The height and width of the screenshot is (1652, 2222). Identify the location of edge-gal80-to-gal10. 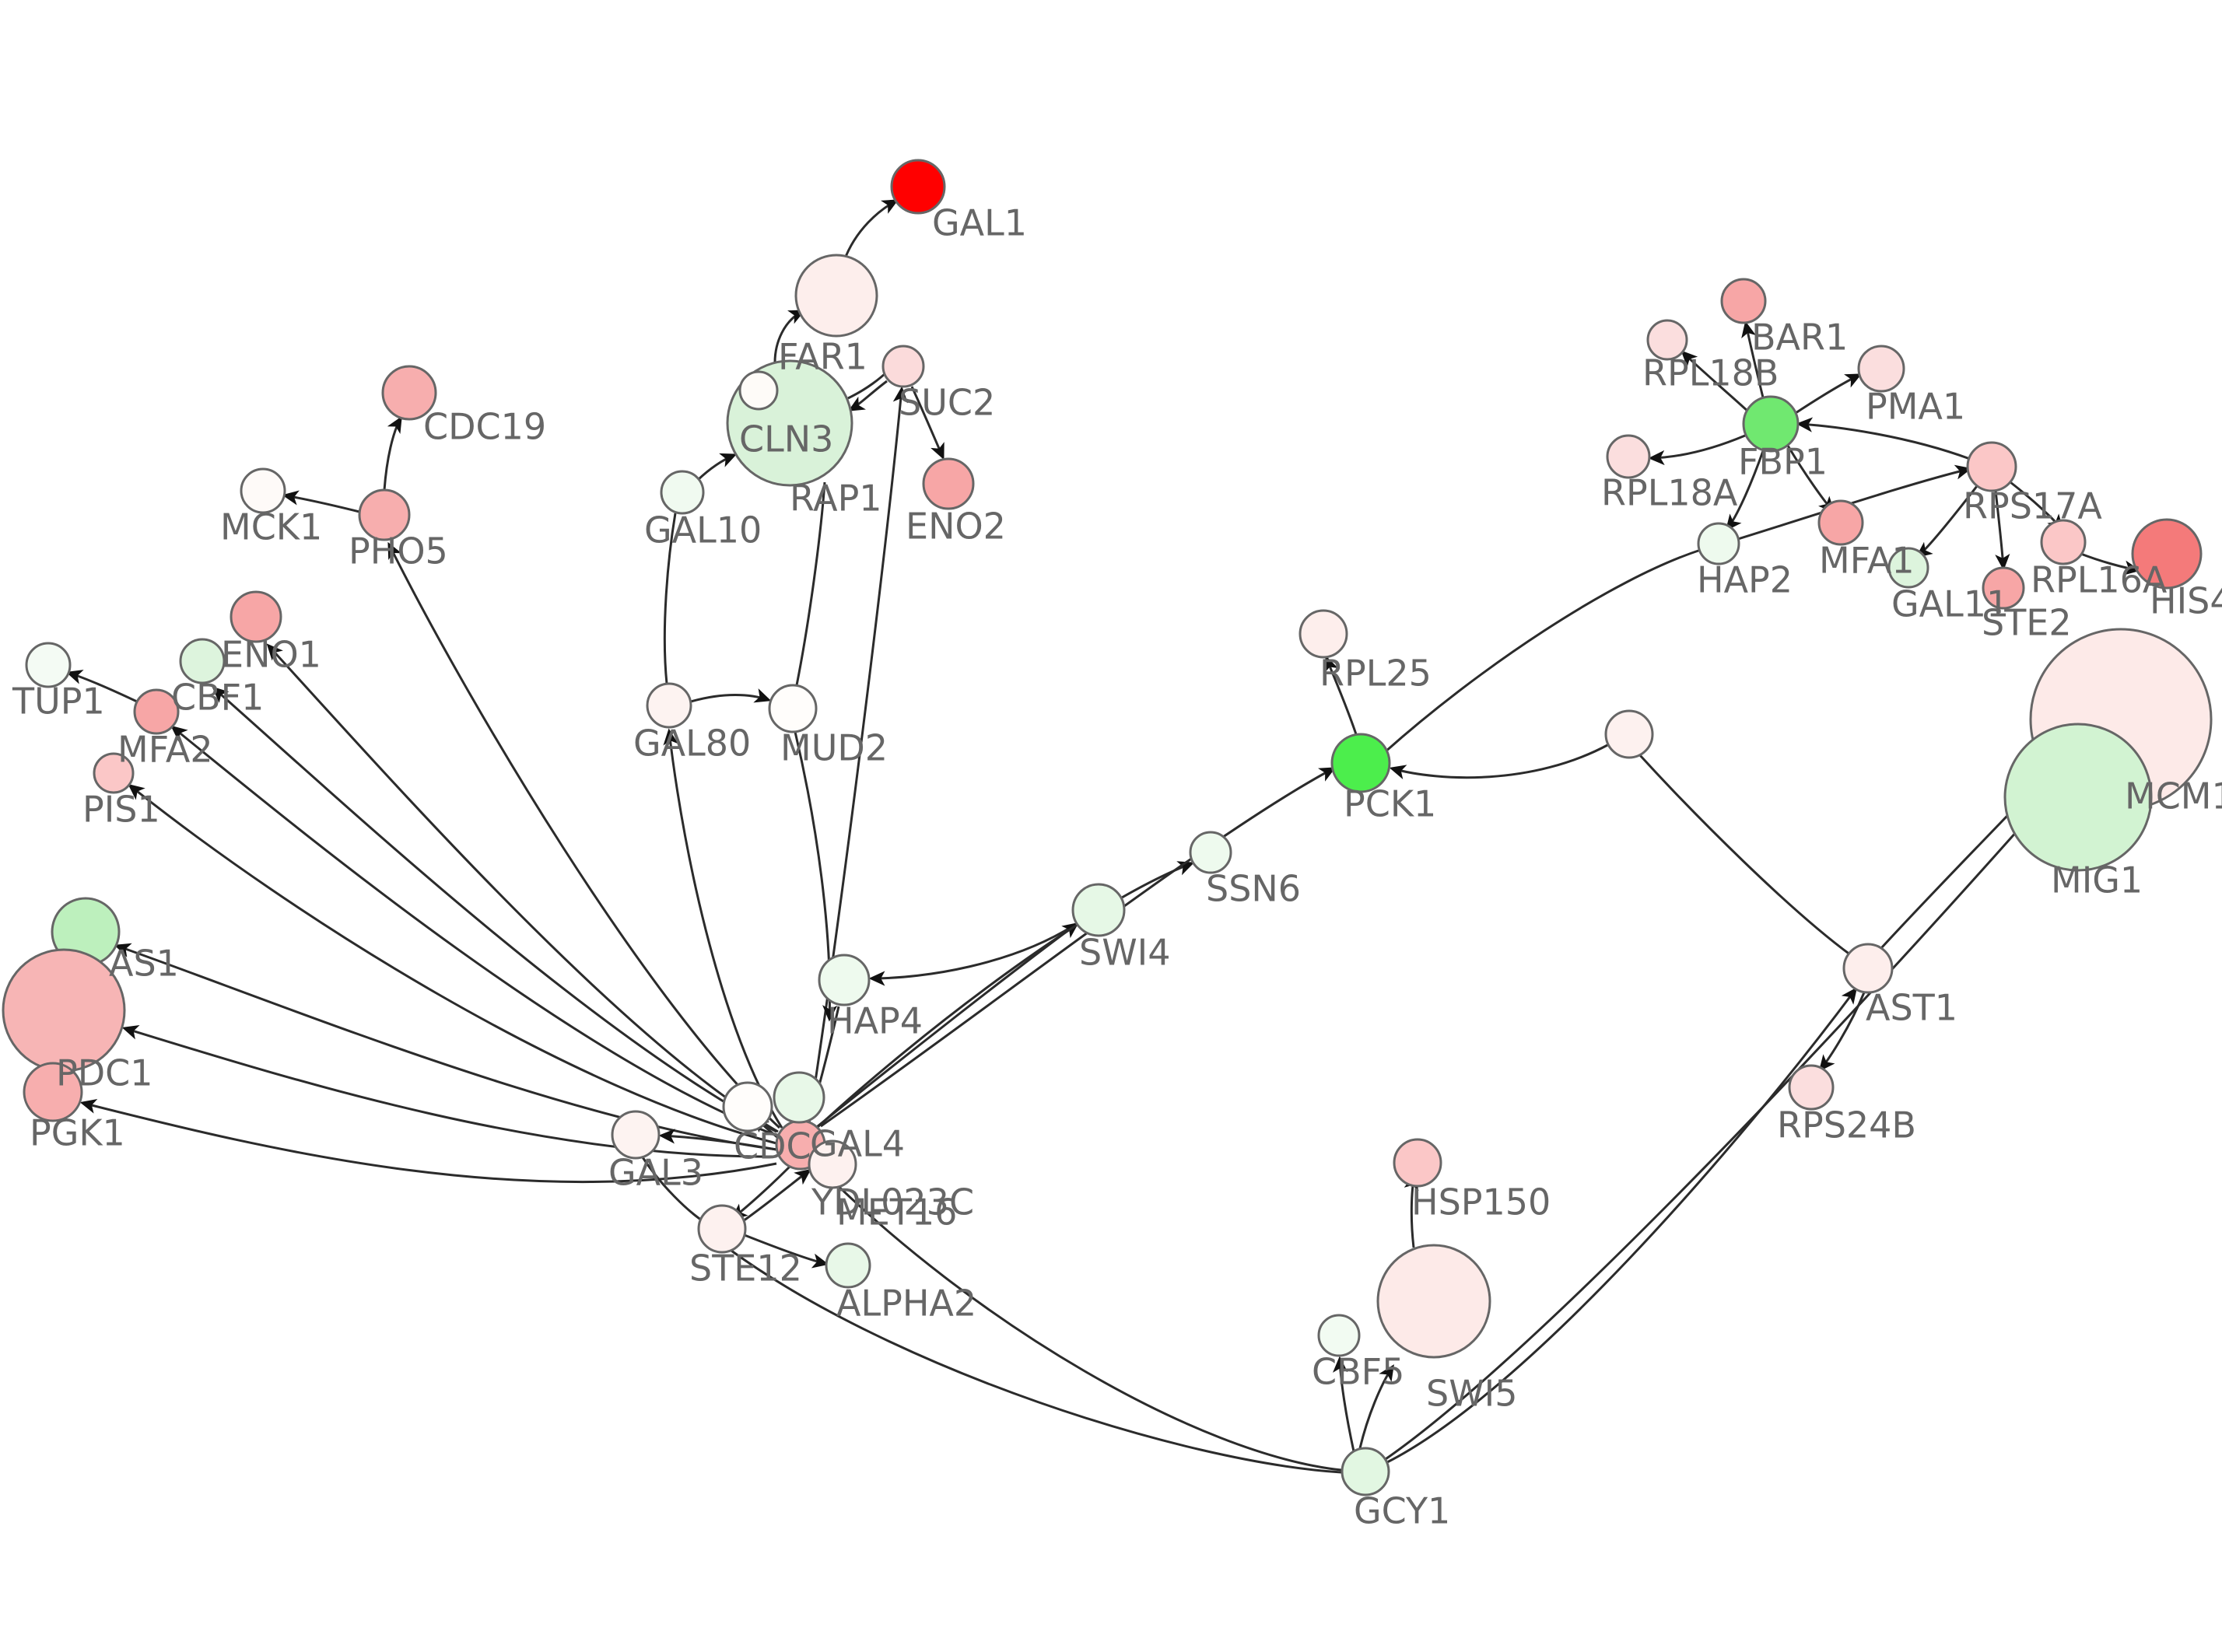
(670, 599).